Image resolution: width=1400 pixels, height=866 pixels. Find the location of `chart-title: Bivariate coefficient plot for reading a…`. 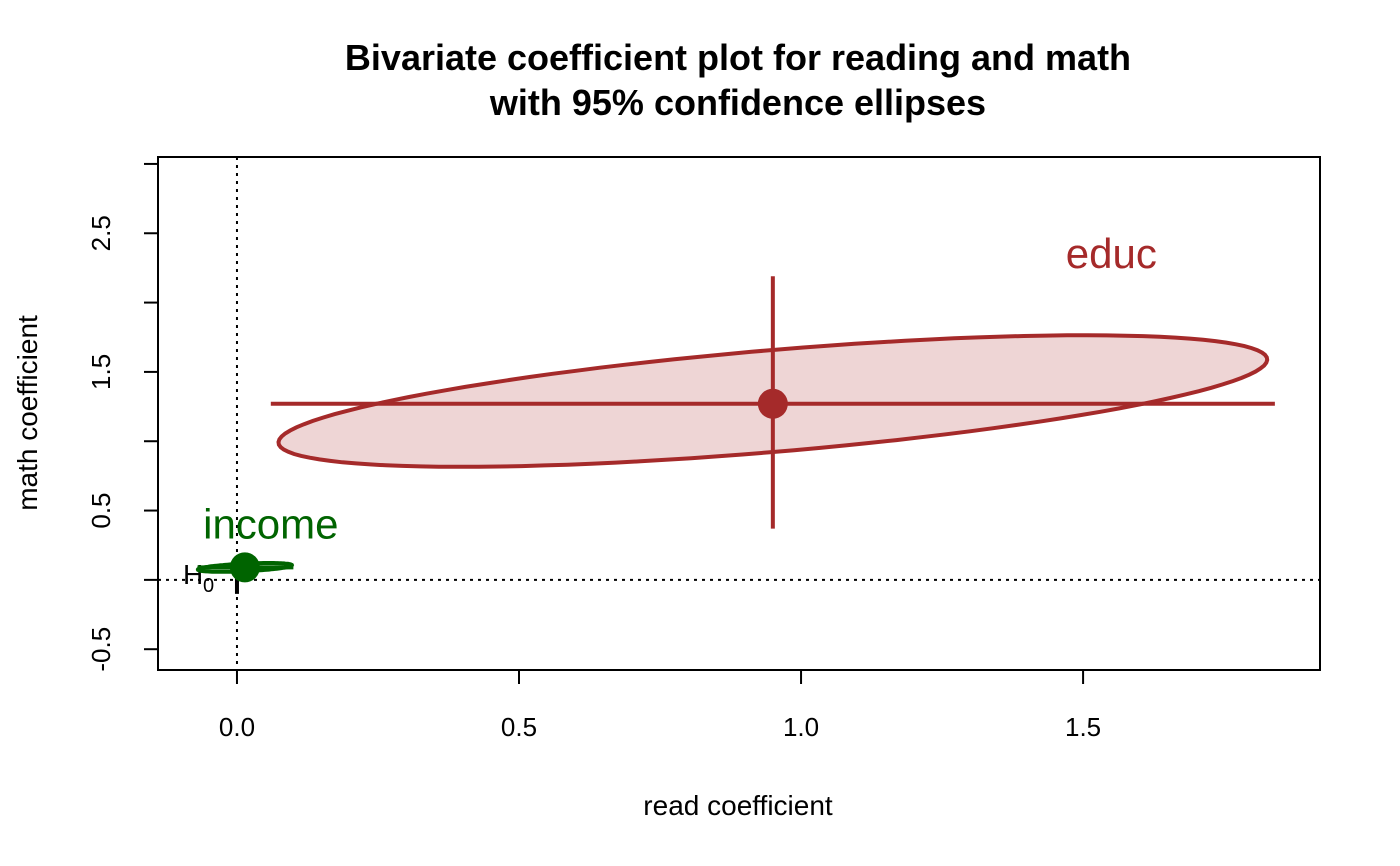

chart-title: Bivariate coefficient plot for reading a… is located at coordinates (738, 57).